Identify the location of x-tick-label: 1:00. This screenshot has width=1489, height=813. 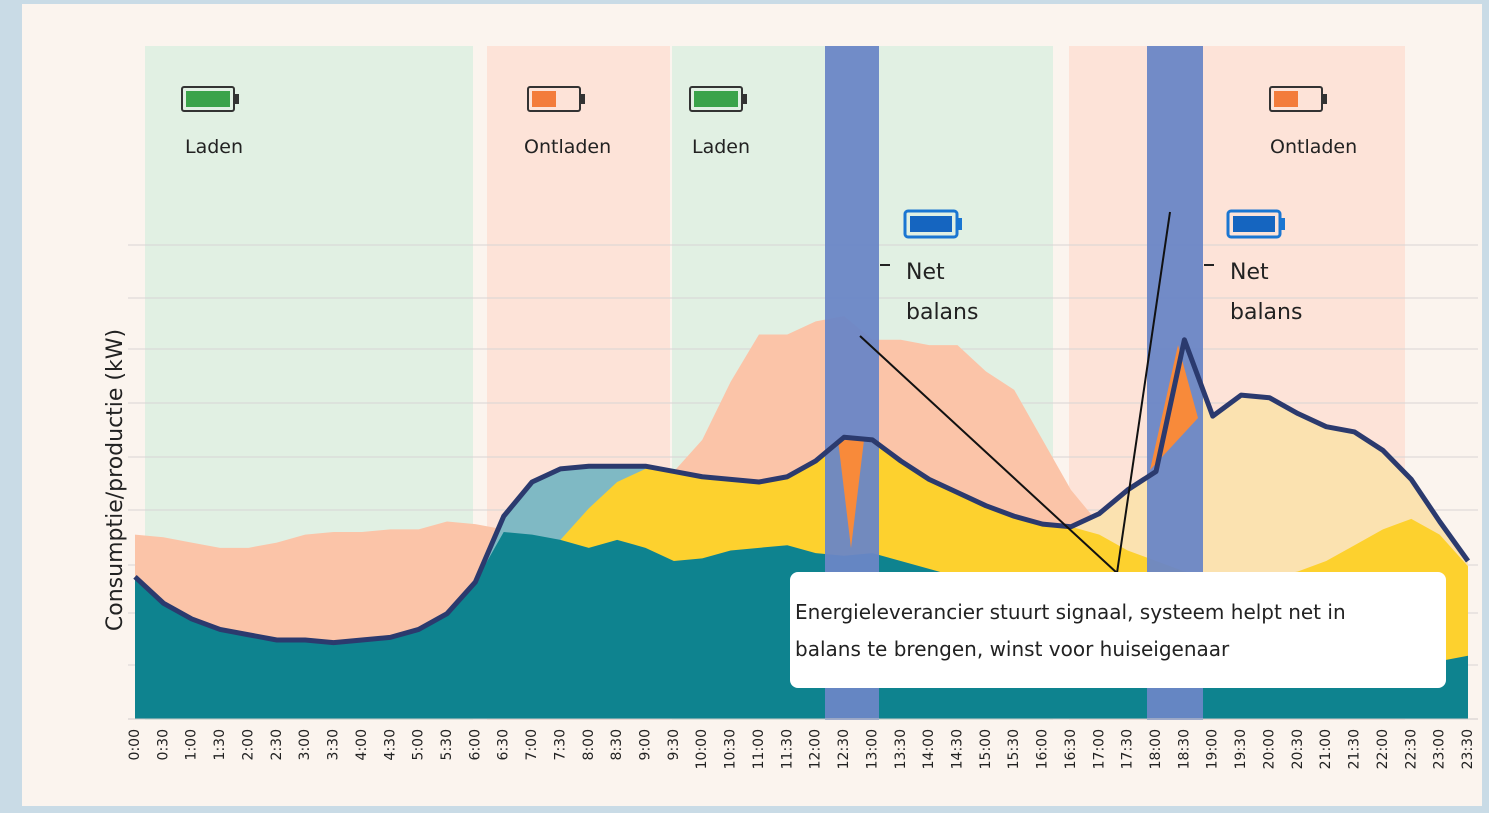
(192, 744).